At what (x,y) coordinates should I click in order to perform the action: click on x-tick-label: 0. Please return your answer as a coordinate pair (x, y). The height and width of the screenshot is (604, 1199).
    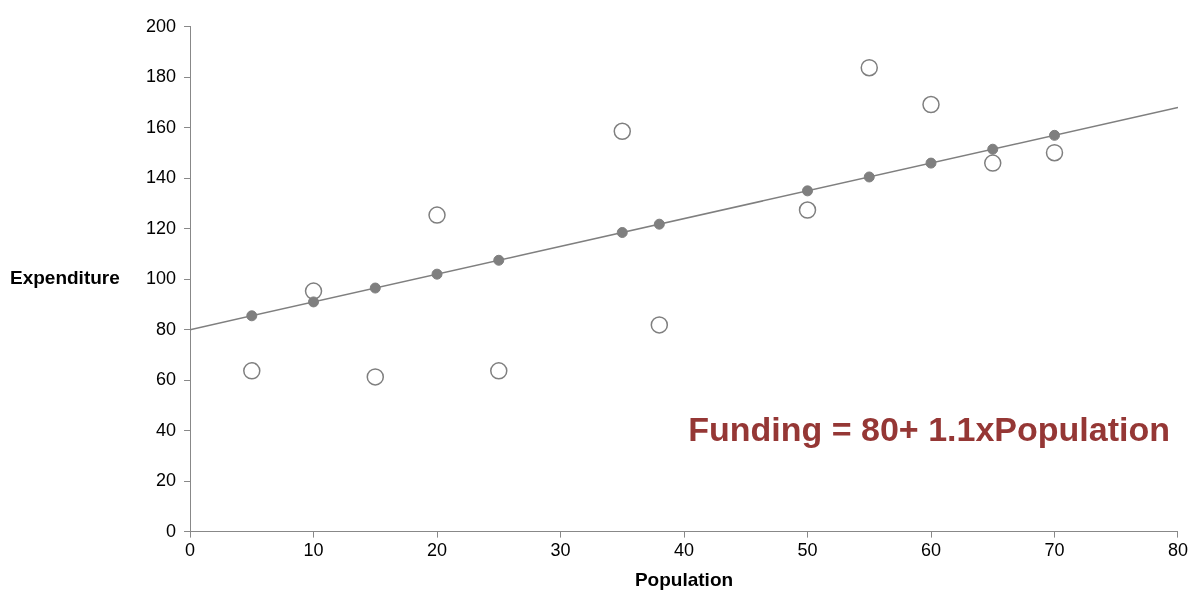
    Looking at the image, I should click on (190, 550).